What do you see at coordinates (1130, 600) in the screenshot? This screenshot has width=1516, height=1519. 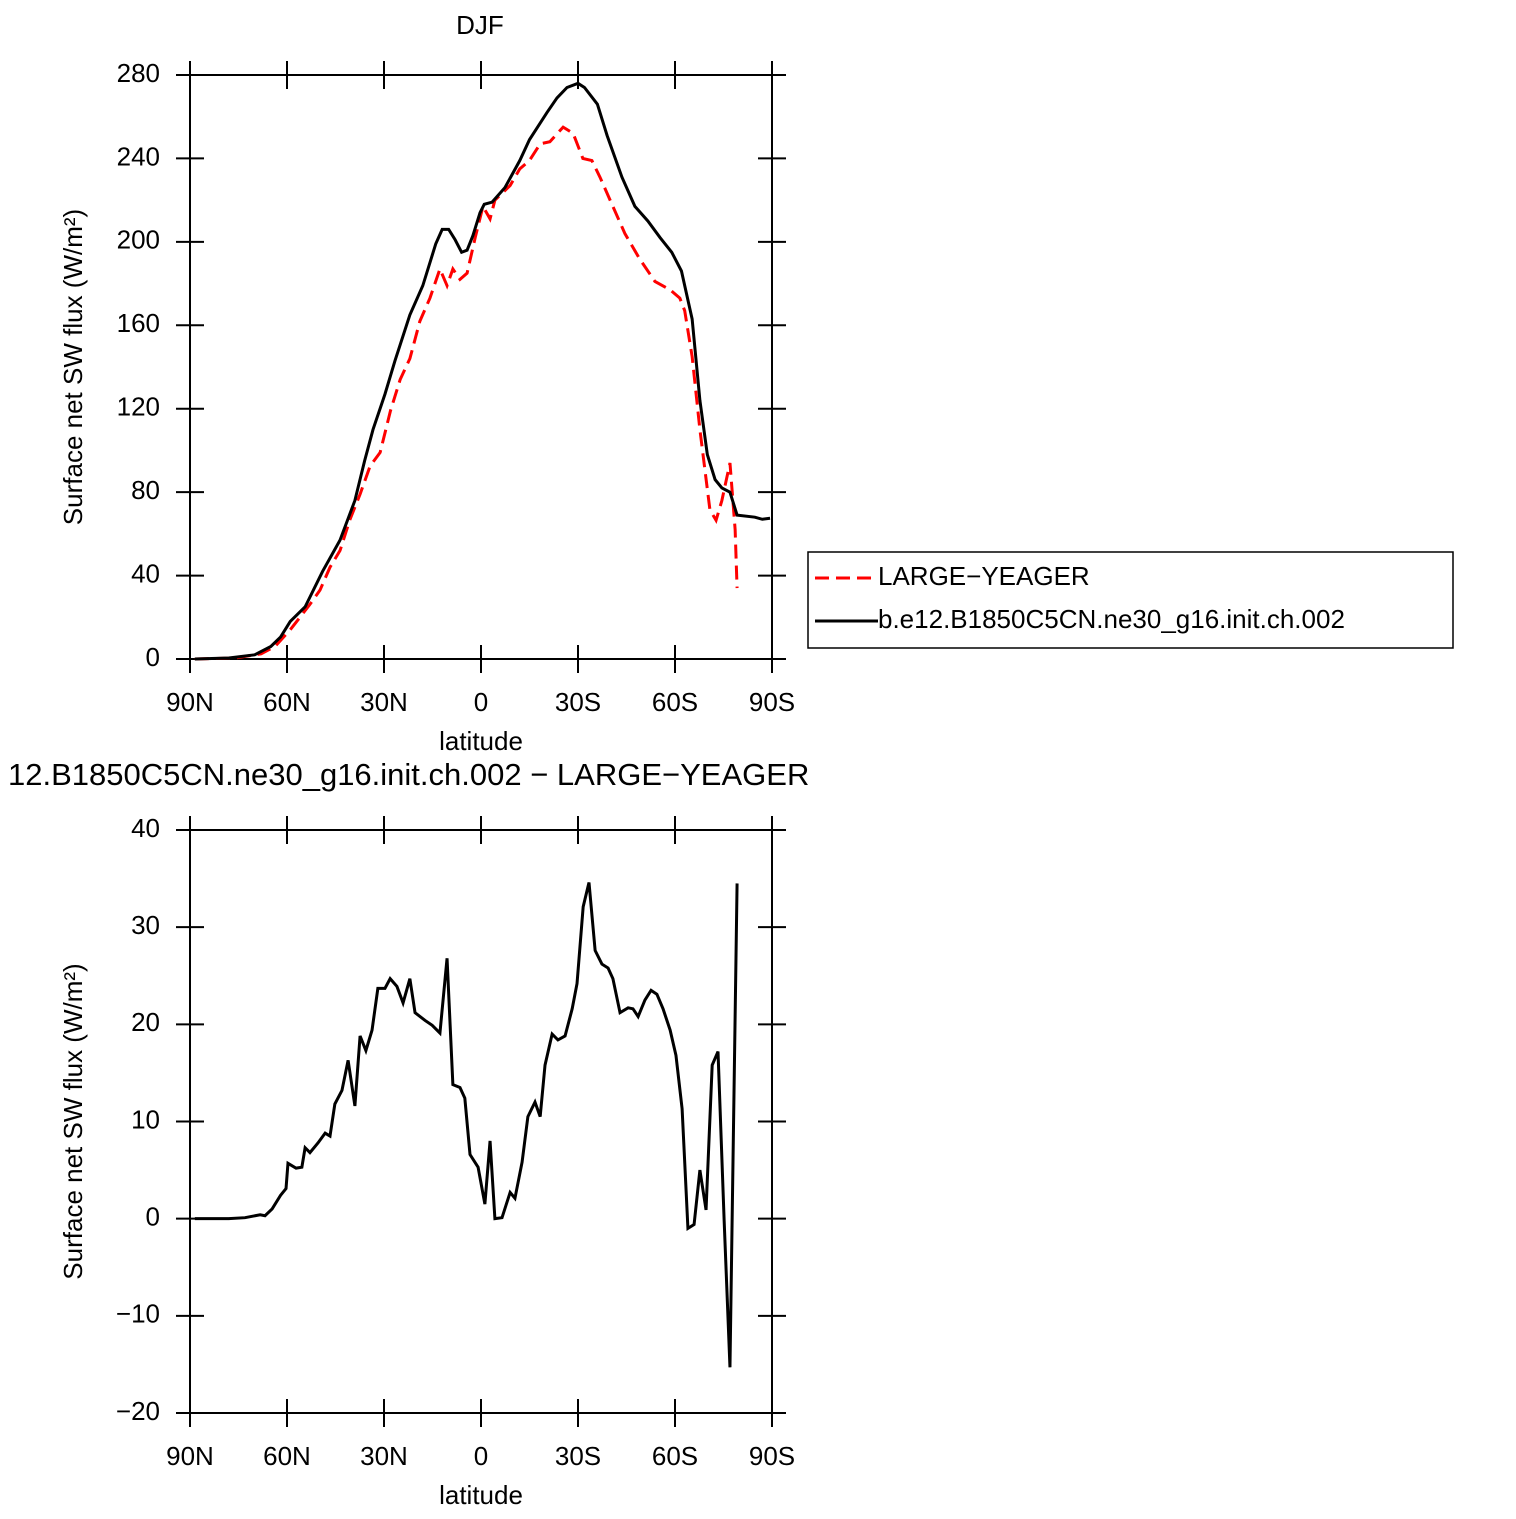 I see `legend-box` at bounding box center [1130, 600].